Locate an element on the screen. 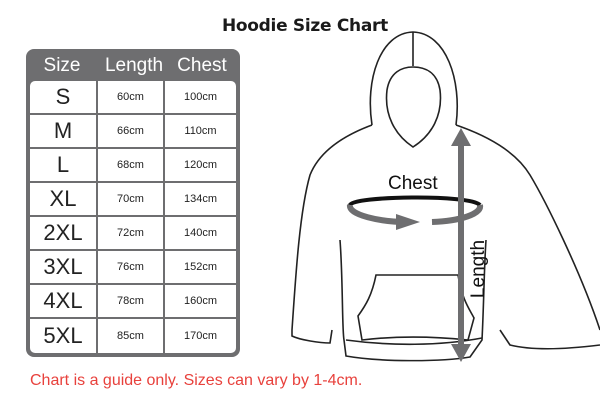  right-cuff is located at coordinates (550, 339).